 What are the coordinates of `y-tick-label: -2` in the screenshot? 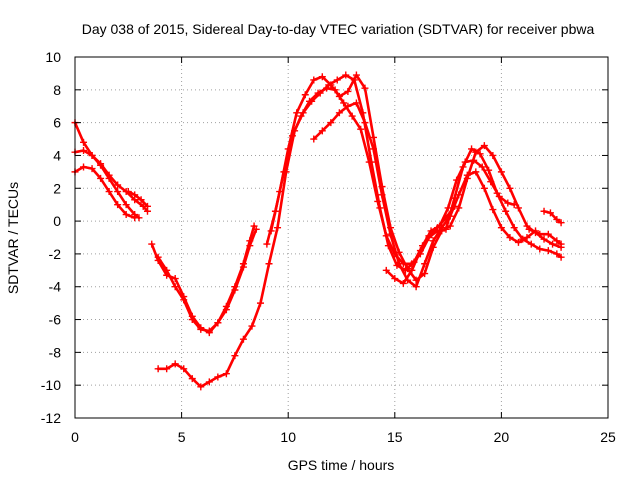 It's located at (55, 254).